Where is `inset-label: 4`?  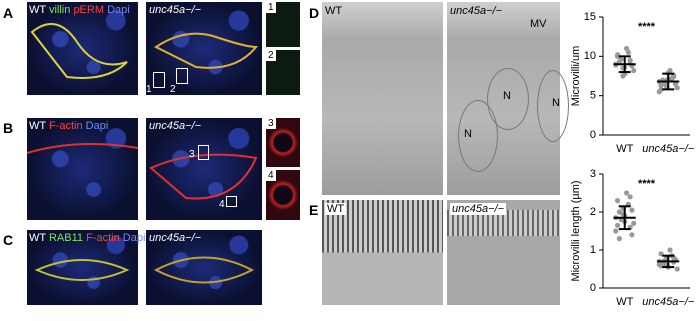
inset-label: 4 is located at coordinates (271, 175).